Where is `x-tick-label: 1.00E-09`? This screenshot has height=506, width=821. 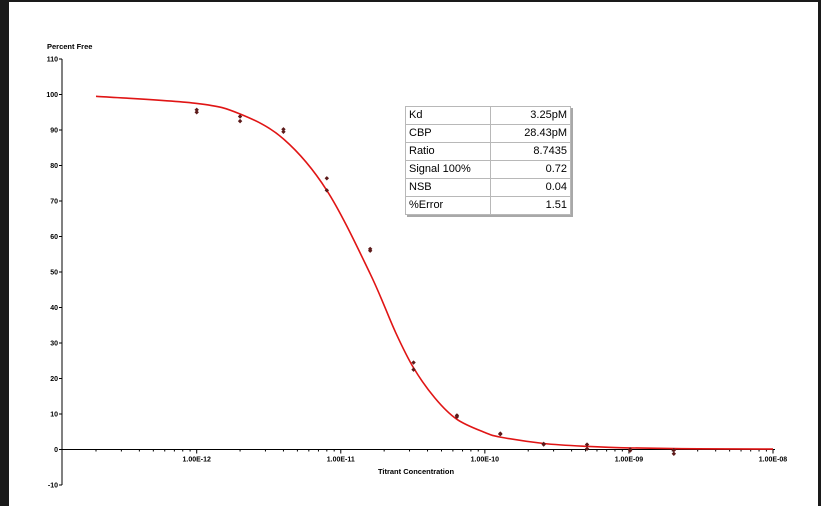 x-tick-label: 1.00E-09 is located at coordinates (629, 460).